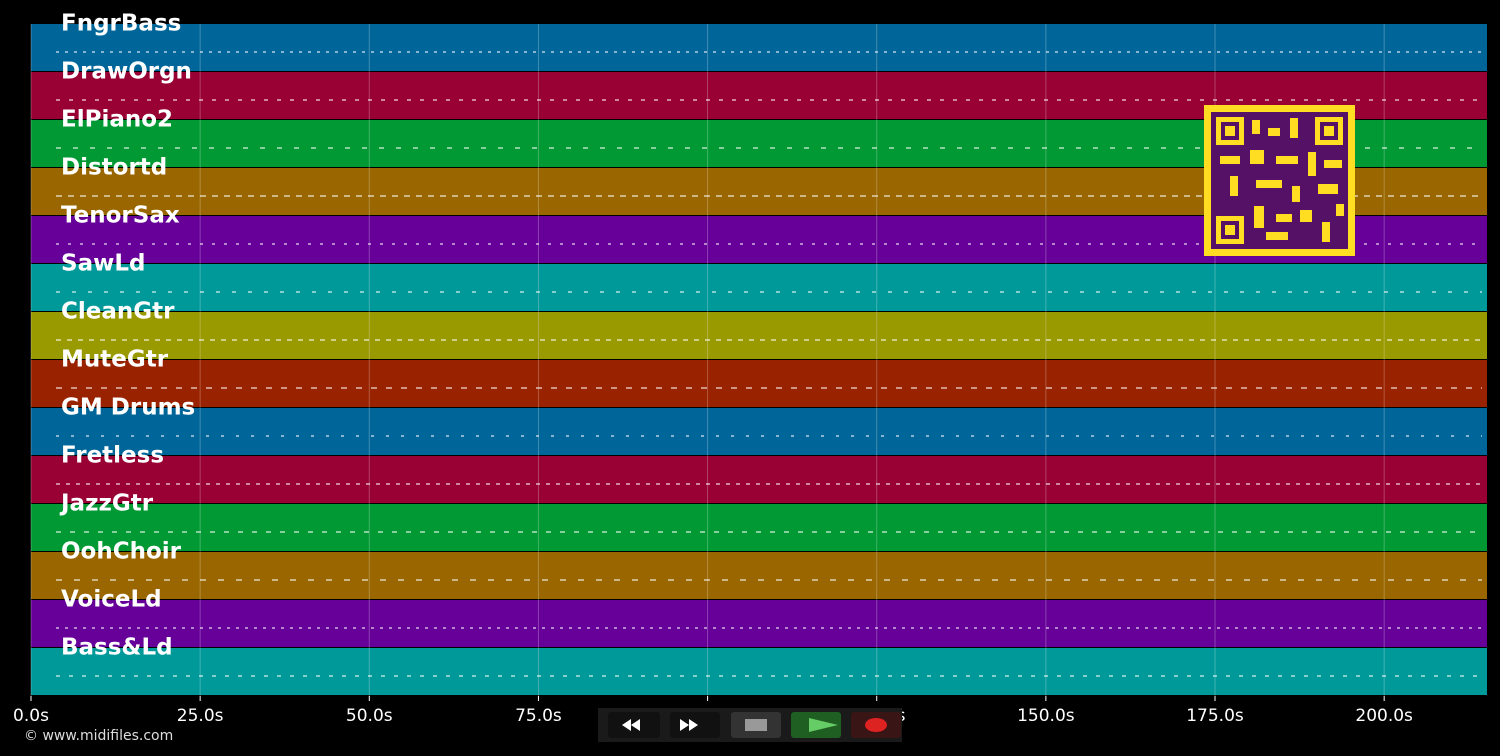  Describe the element at coordinates (115, 360) in the screenshot. I see `track-name: MuteGtr` at that location.